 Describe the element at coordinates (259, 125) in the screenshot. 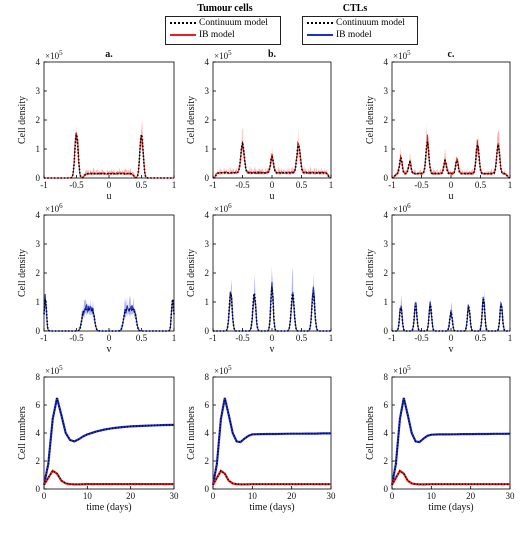

I see `subplot: -1 -0.5 0 0.5 1 0 1 2 3 4 ×105 u Cell density b.` at that location.